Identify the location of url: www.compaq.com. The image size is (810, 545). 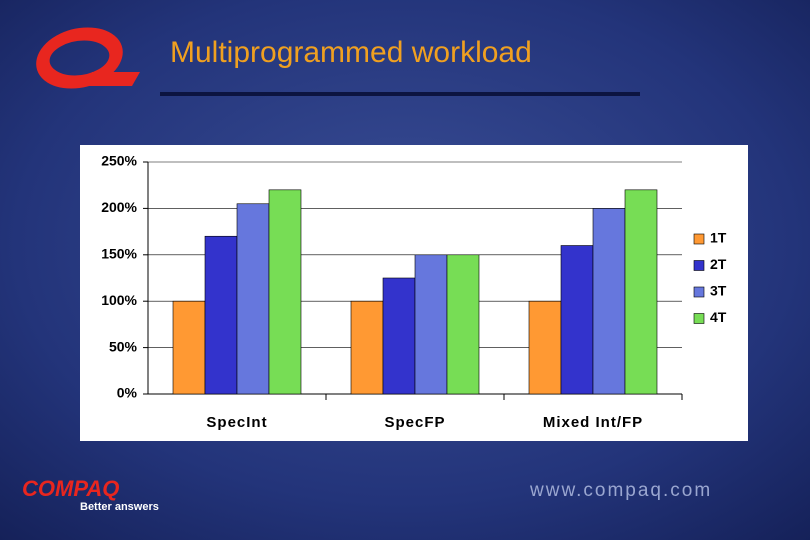
(620, 490).